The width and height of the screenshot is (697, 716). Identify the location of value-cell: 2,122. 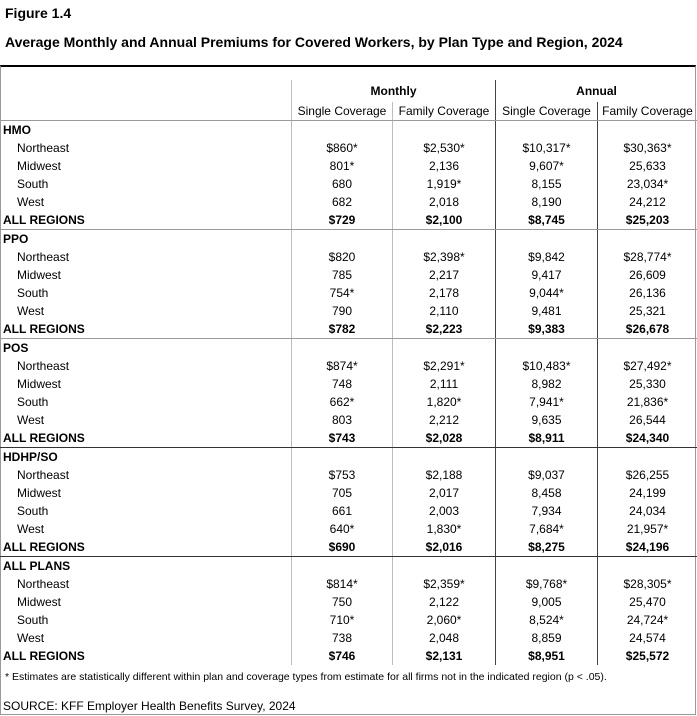
(444, 602).